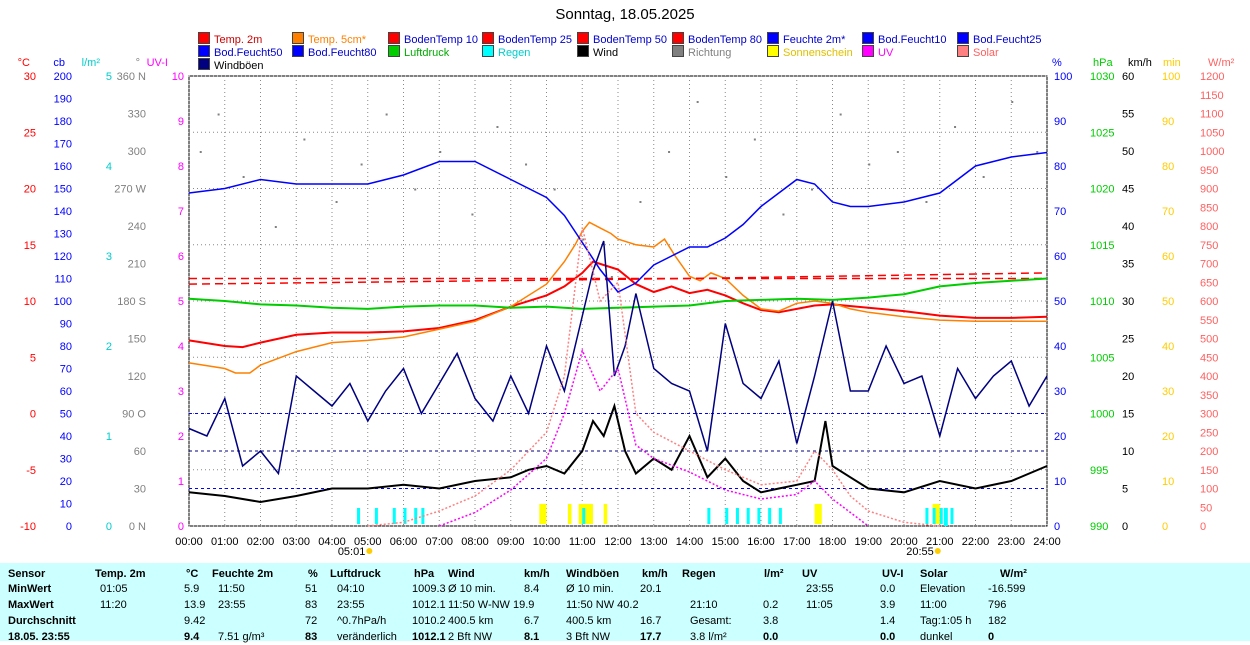 Image resolution: width=1250 pixels, height=645 pixels. Describe the element at coordinates (109, 77) in the screenshot. I see `axis-tick-rain: 5` at that location.